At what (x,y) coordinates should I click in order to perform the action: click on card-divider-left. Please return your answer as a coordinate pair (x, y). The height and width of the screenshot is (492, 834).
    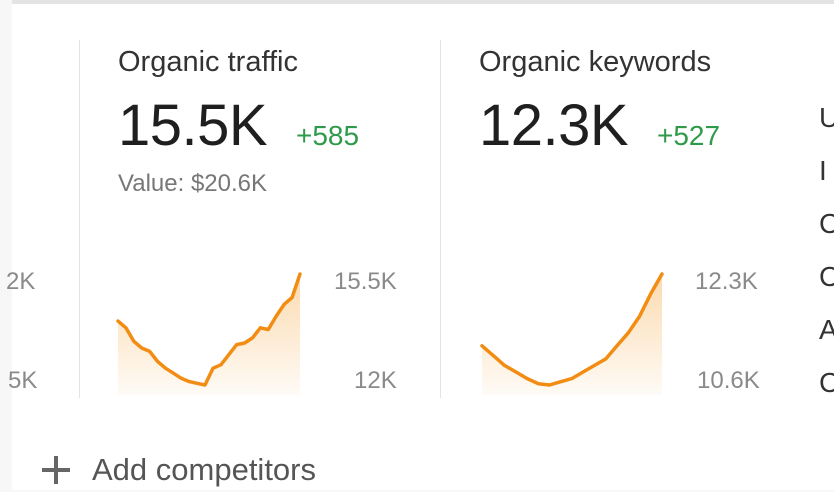
    Looking at the image, I should click on (79, 219).